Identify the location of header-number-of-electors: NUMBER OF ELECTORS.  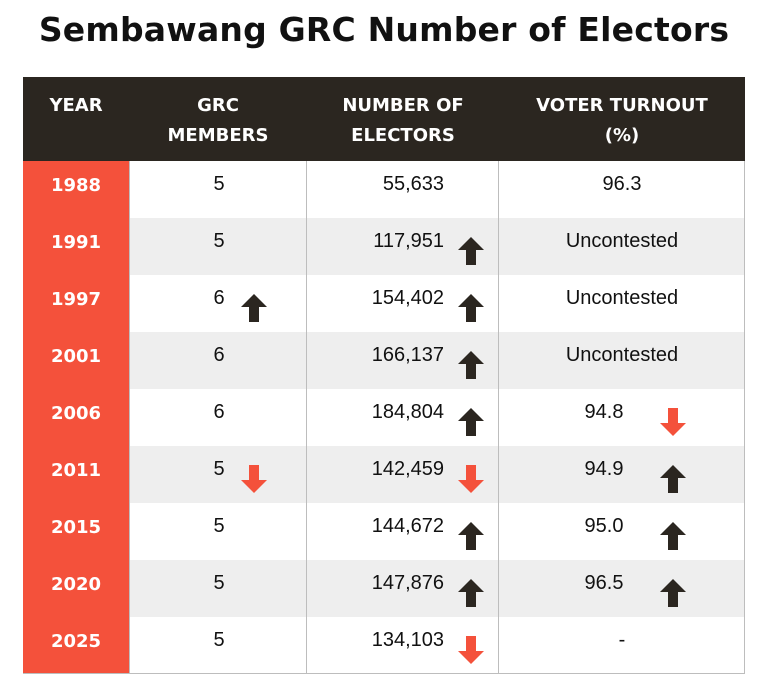
(403, 120).